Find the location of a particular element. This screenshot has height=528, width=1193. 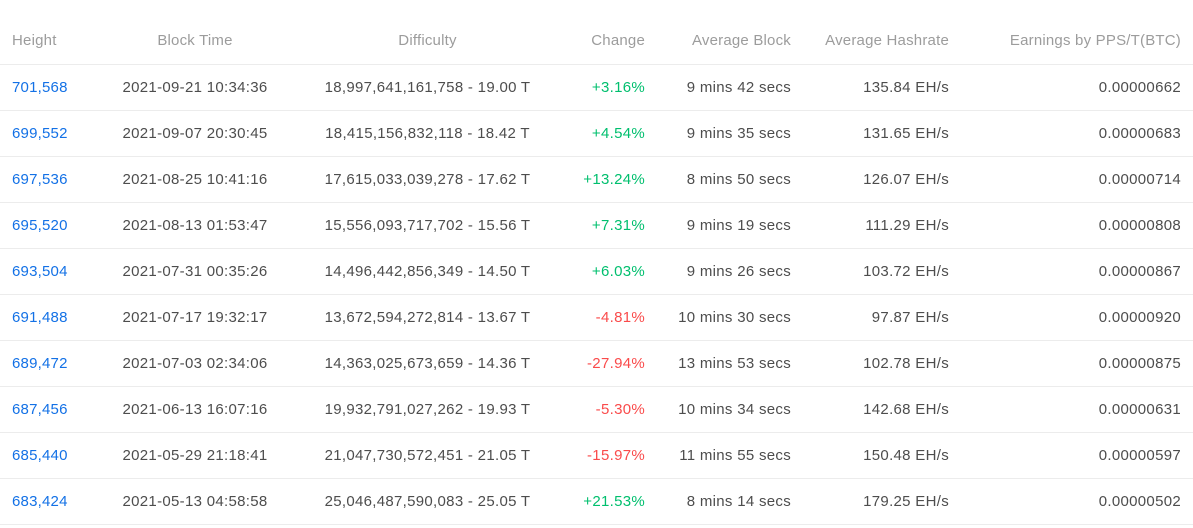

cell-block_time: 2021-06-13 16:07:16 is located at coordinates (195, 409).